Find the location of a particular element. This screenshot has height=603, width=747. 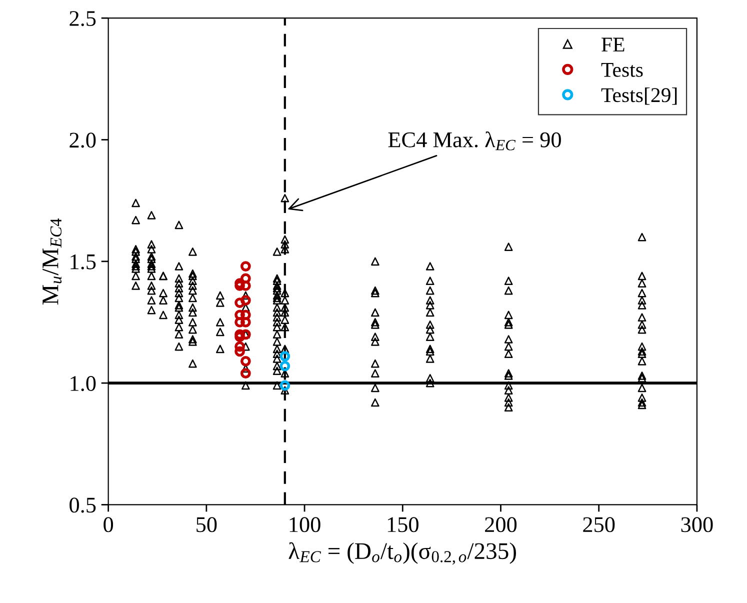

y-tick-label: 2.5 is located at coordinates (83, 18).